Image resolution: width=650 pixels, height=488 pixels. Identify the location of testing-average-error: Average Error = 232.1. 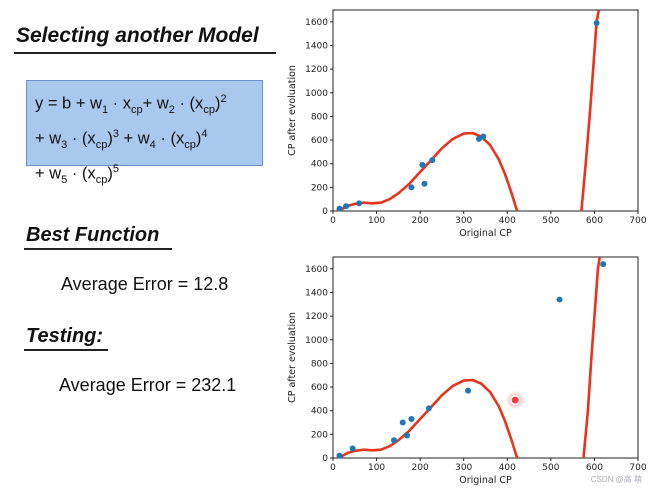
(148, 385).